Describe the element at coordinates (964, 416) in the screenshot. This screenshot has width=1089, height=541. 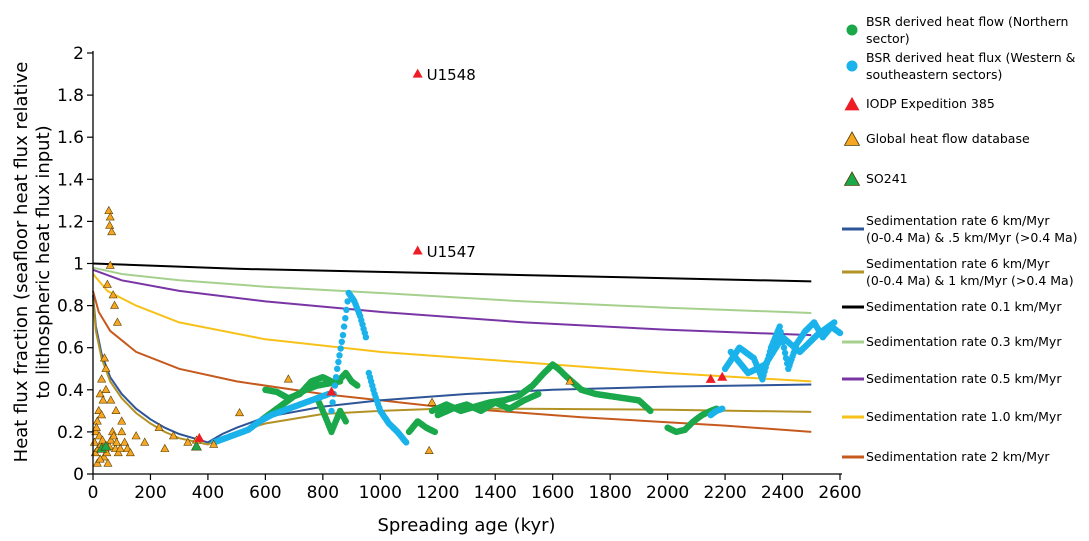
I see `legend-label: Sedimentation rate 1.0 km/Myr` at that location.